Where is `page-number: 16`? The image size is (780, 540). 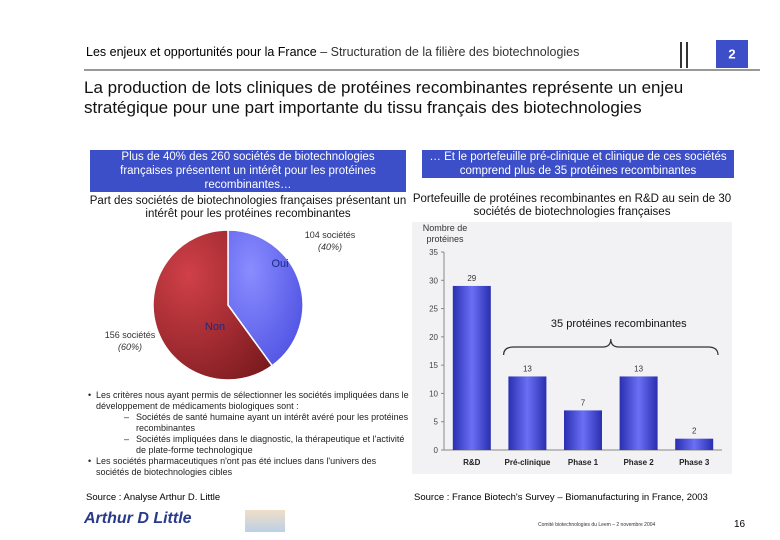 page-number: 16 is located at coordinates (740, 524).